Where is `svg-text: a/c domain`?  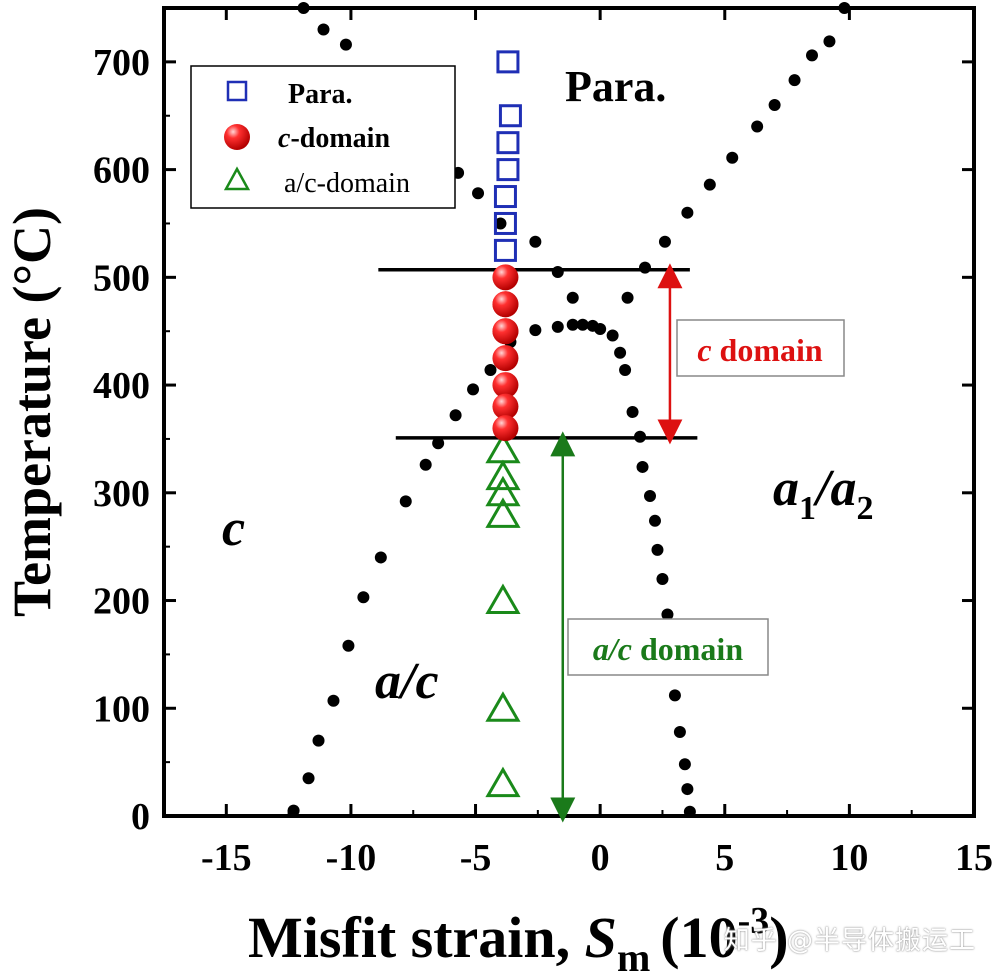 svg-text: a/c domain is located at coordinates (668, 649).